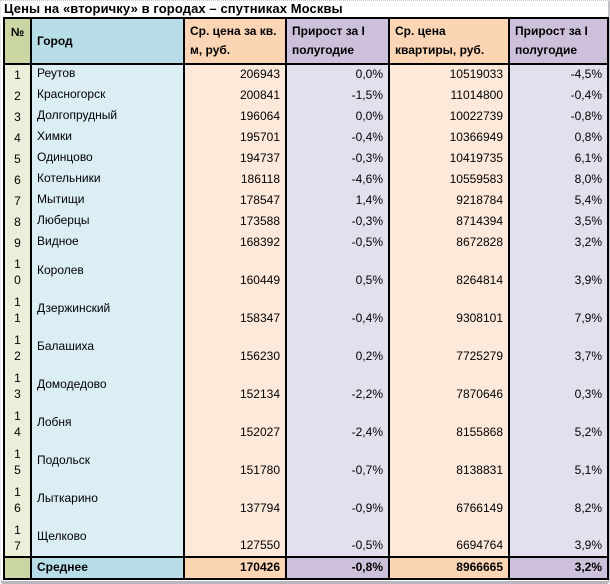 Image resolution: width=610 pixels, height=584 pixels. I want to click on row-number-cell: 7, so click(17, 200).